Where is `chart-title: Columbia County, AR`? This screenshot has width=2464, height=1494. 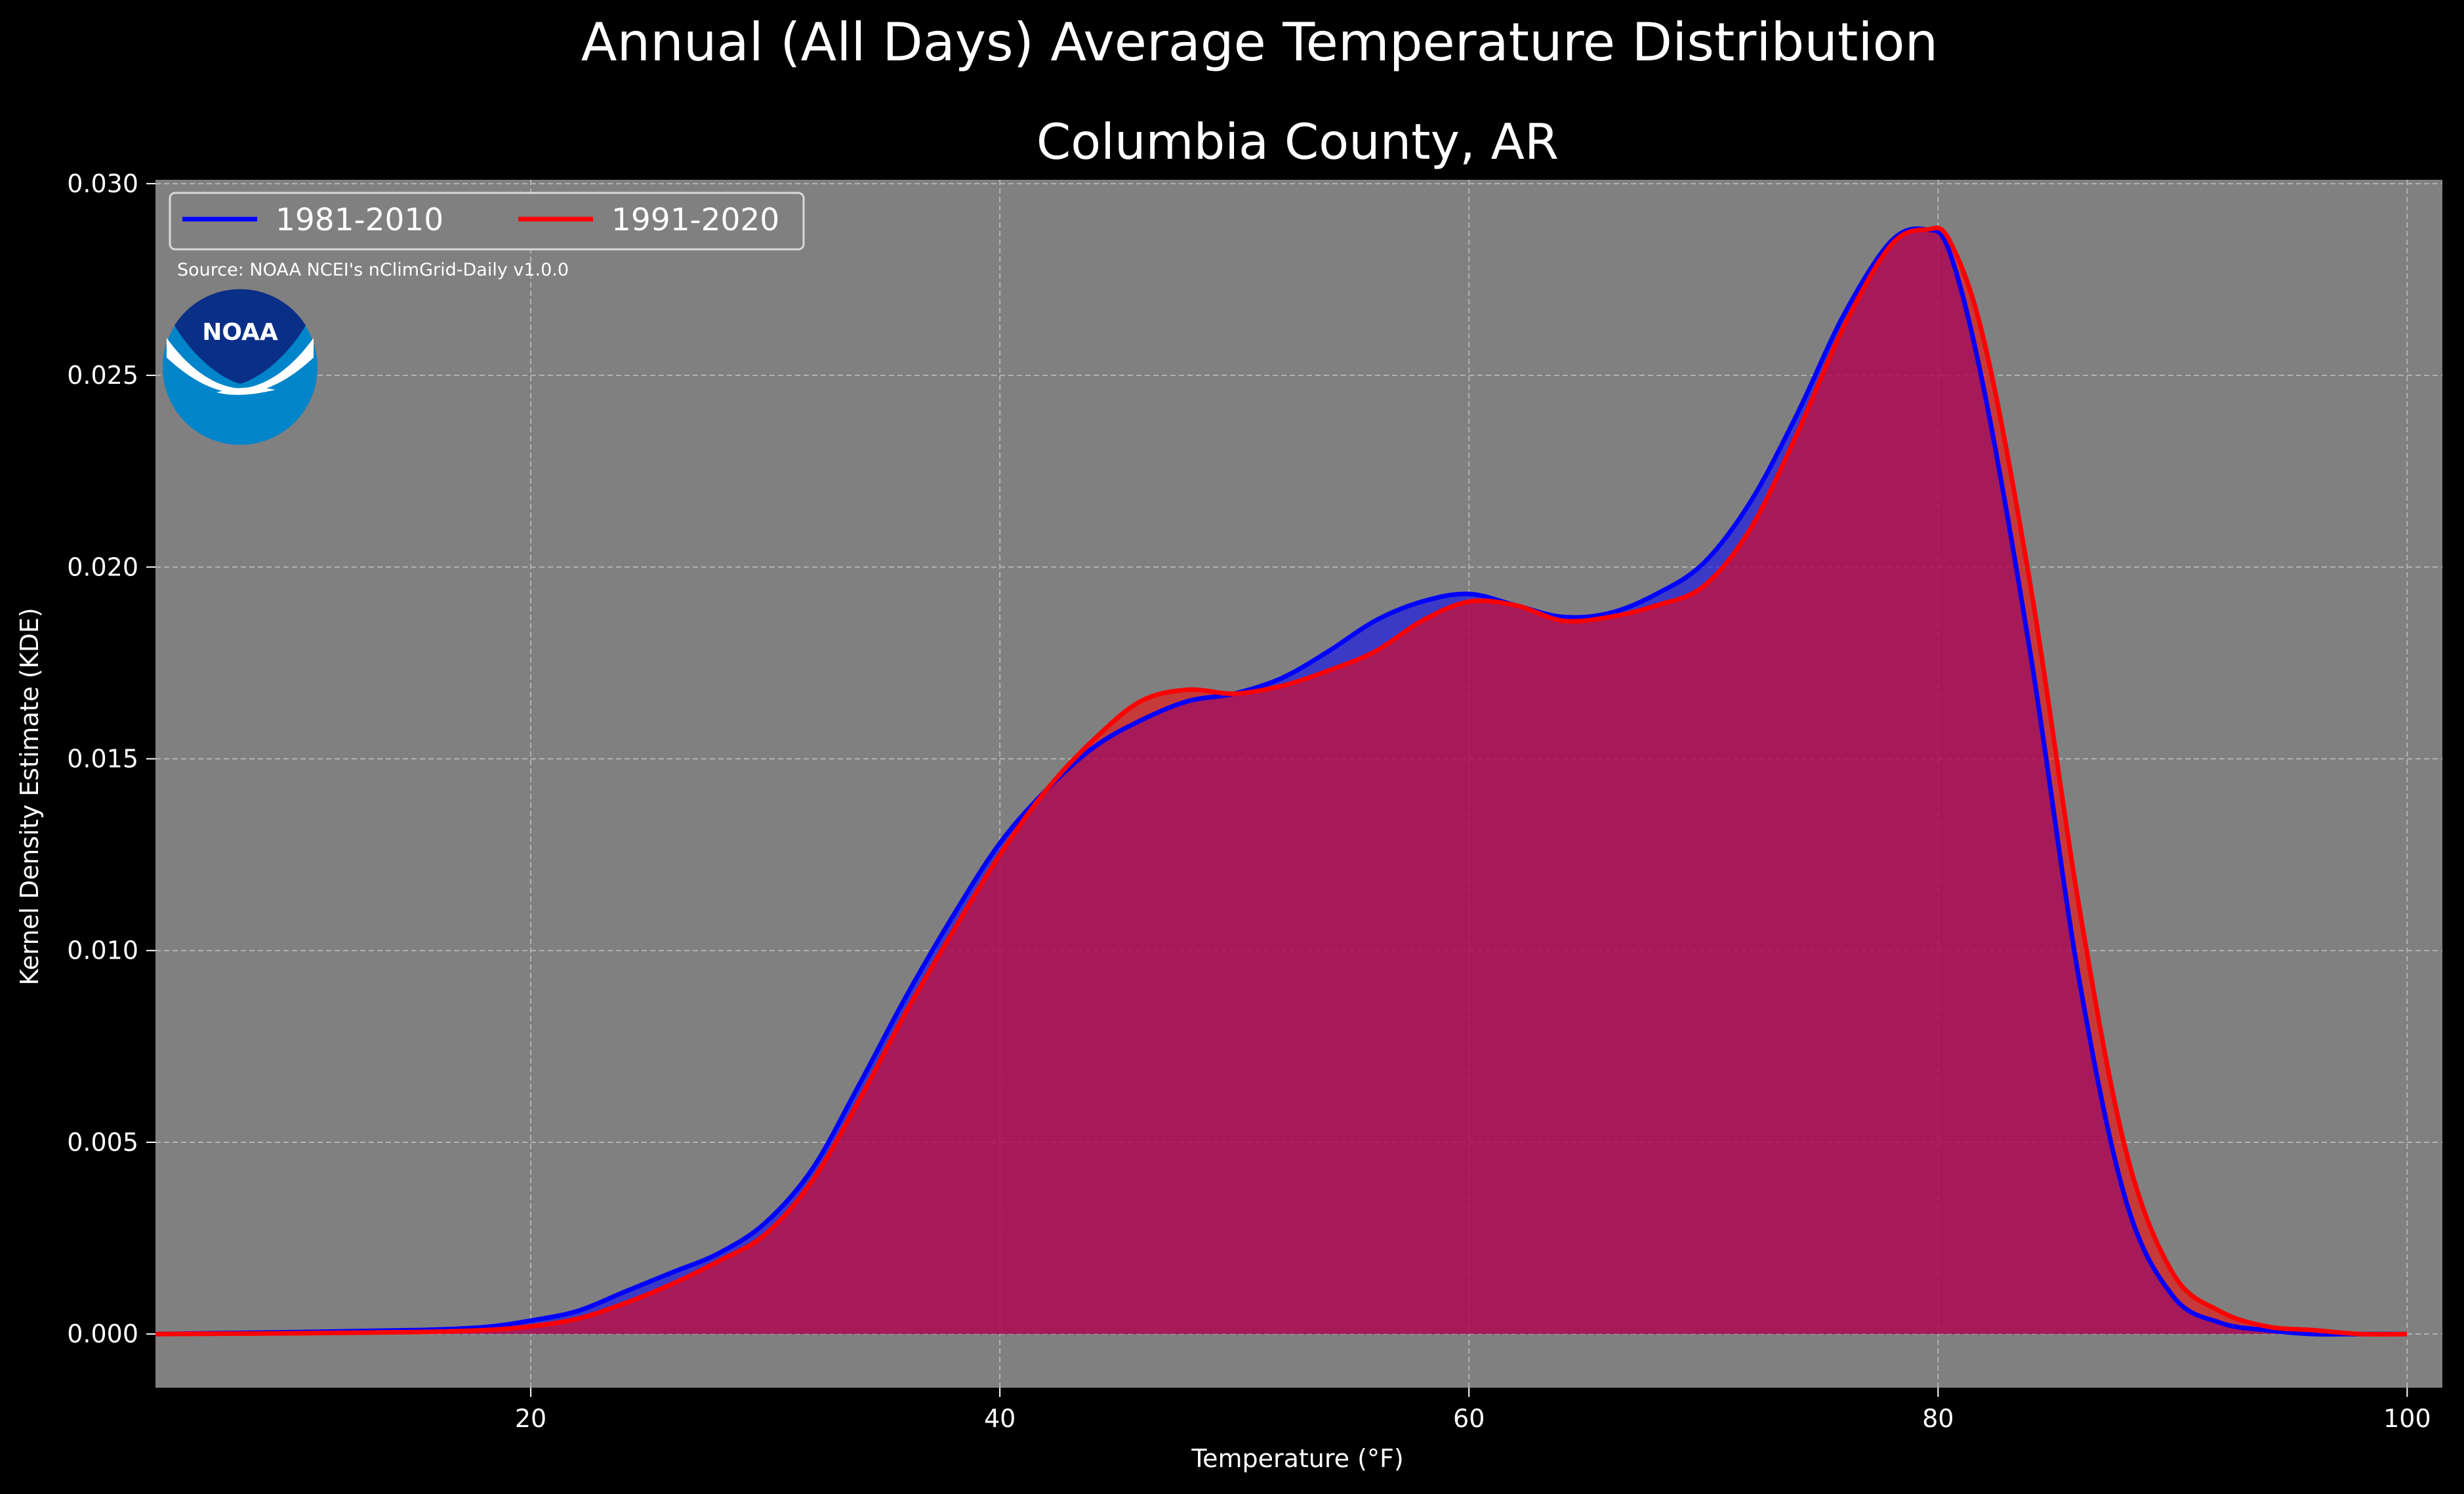 chart-title: Columbia County, AR is located at coordinates (1298, 142).